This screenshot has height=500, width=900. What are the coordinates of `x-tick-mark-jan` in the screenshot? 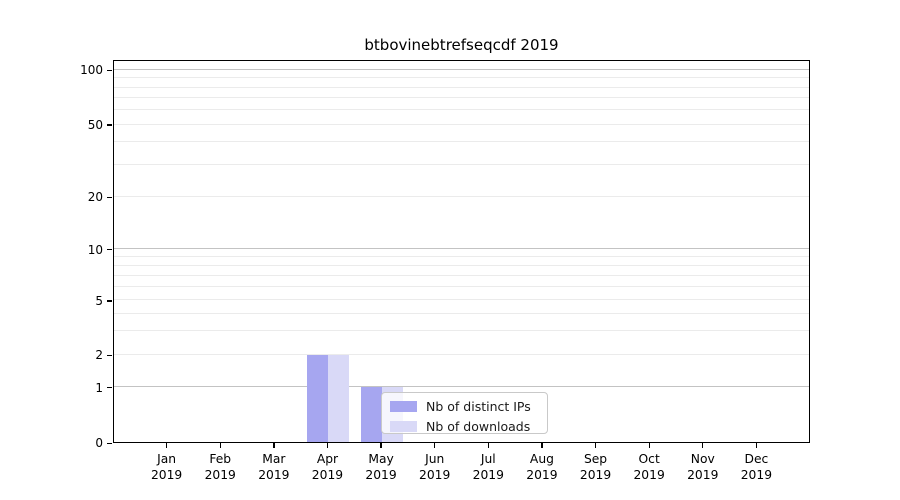 It's located at (167, 445).